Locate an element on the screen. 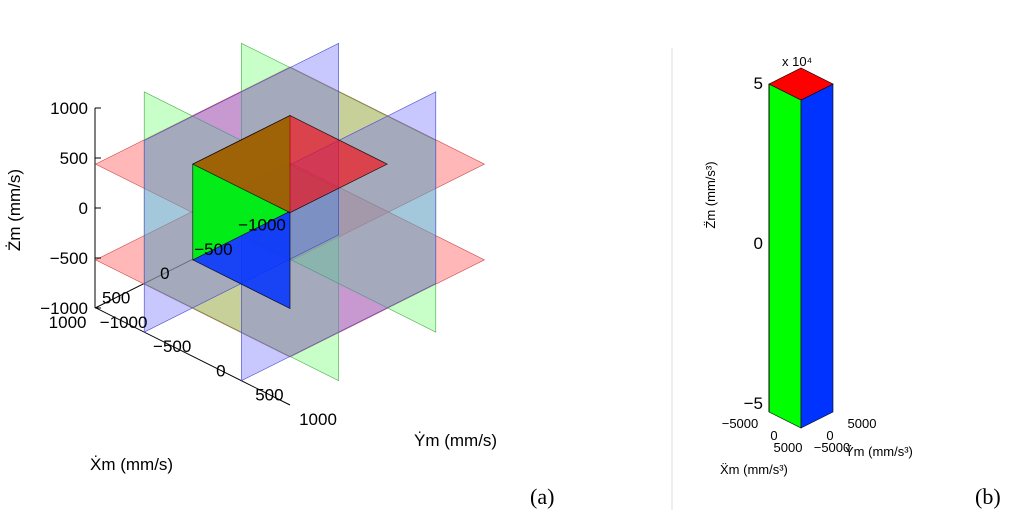  z-tick-label: −1000 is located at coordinates (64, 308).